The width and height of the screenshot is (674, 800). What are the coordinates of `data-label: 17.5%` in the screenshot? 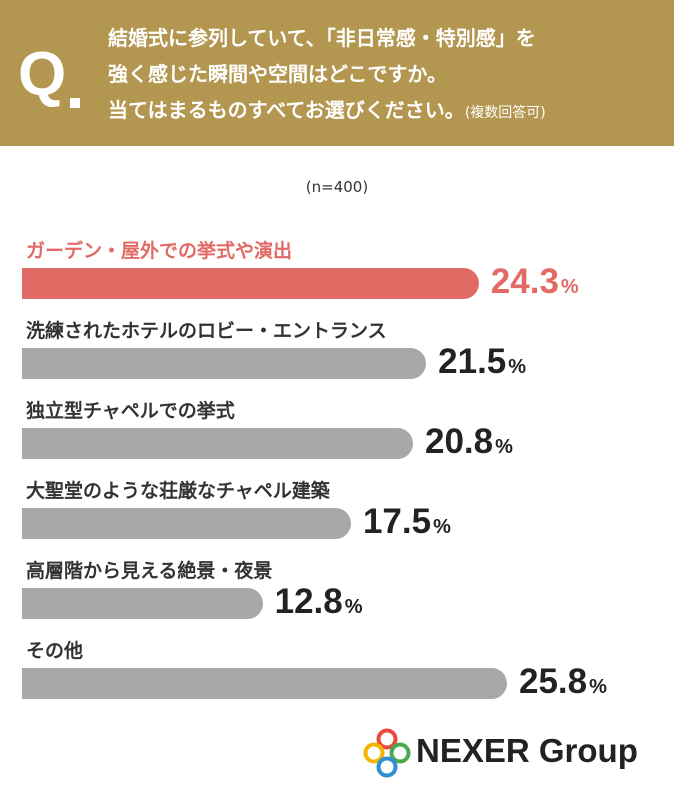 It's located at (407, 524).